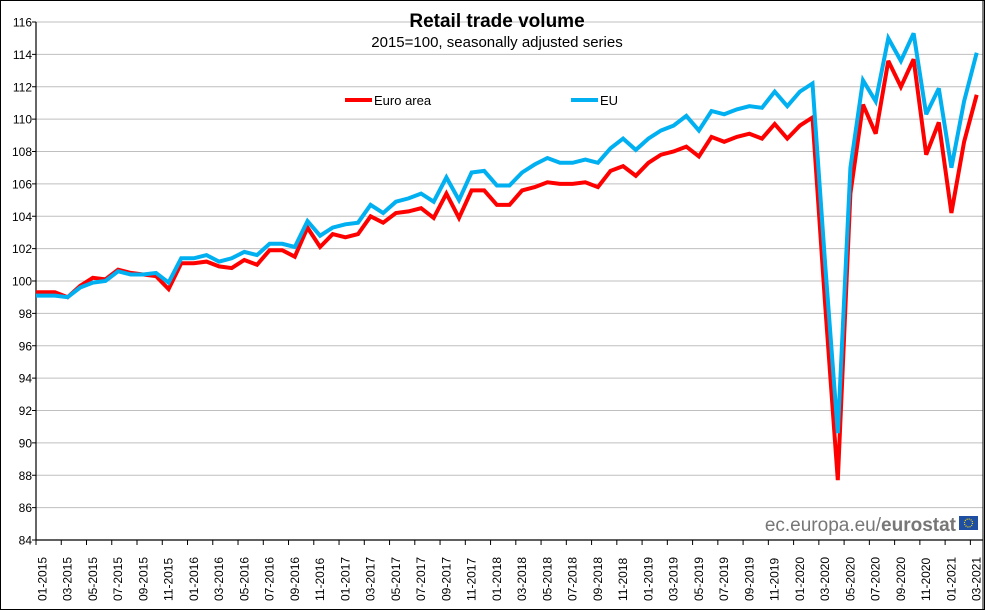  I want to click on y-tick-label: 106, so click(22, 184).